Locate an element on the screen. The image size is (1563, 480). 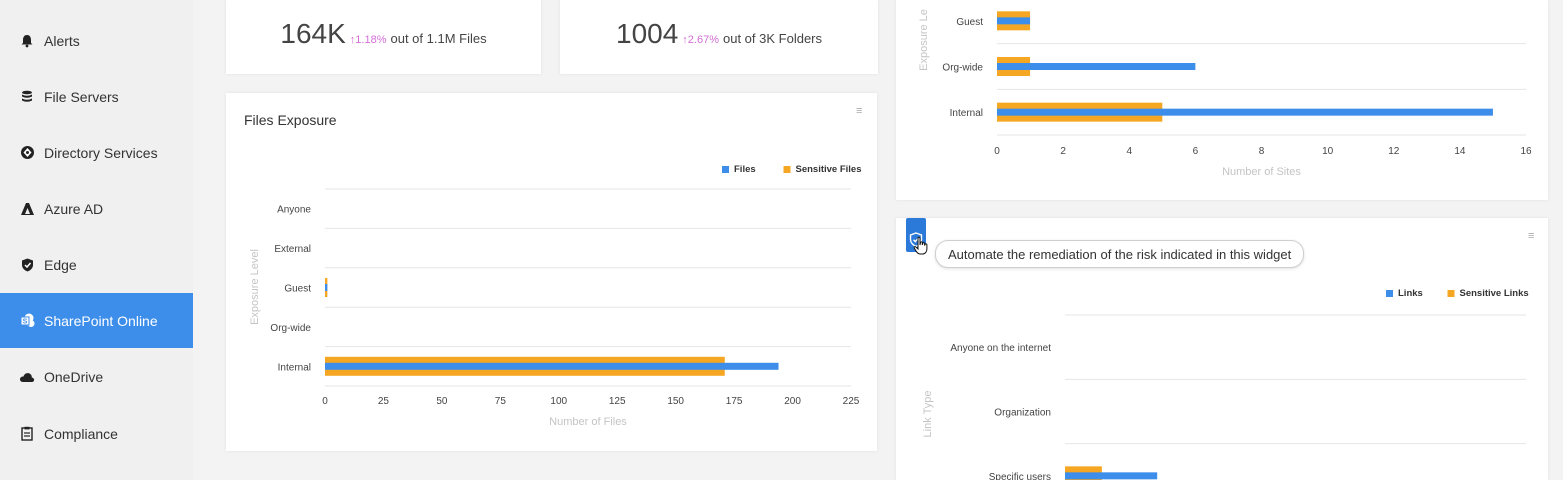
x-axis-label: Number of Files is located at coordinates (588, 422).